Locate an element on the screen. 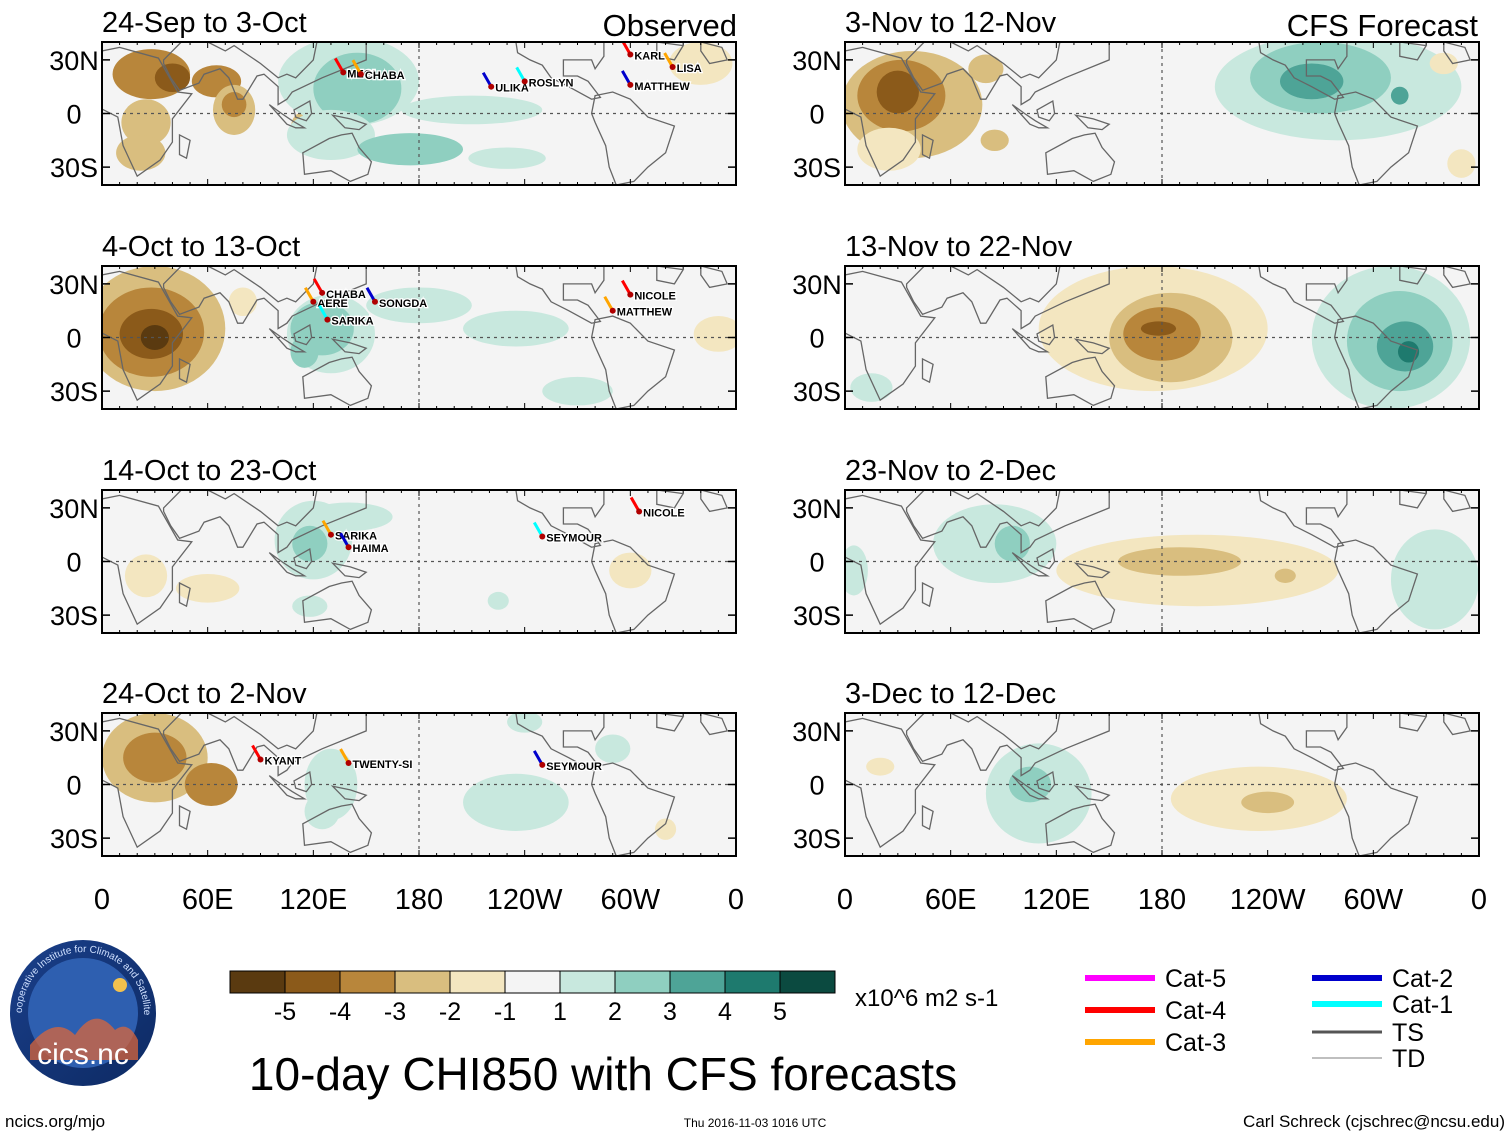 The image size is (1510, 1137). panel-period: 24-Oct to 2-Nov is located at coordinates (204, 694).